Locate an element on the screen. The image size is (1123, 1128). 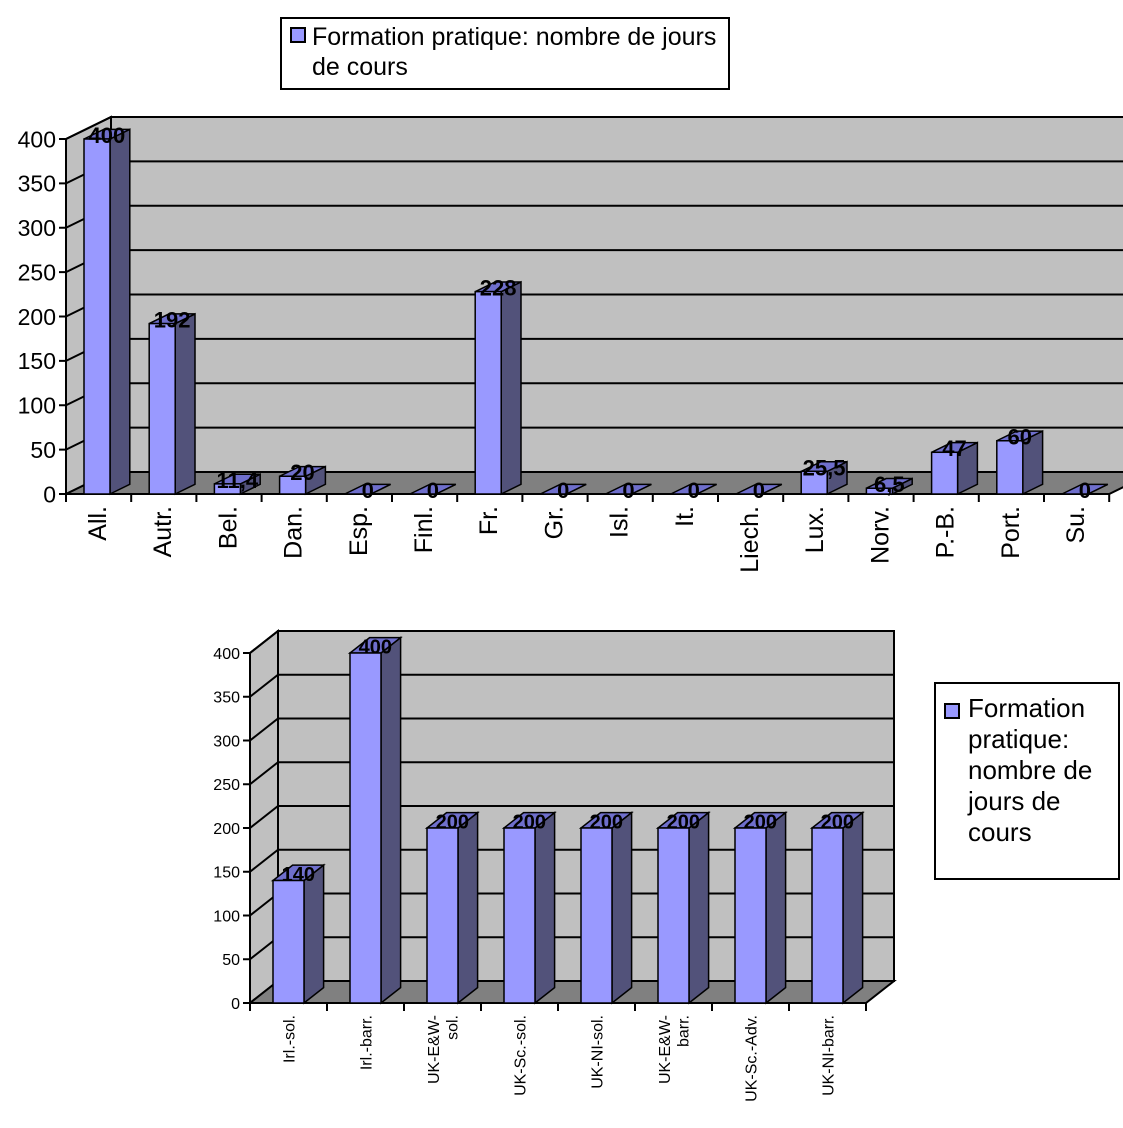
x-tick-label: Dan. is located at coordinates (294, 532).